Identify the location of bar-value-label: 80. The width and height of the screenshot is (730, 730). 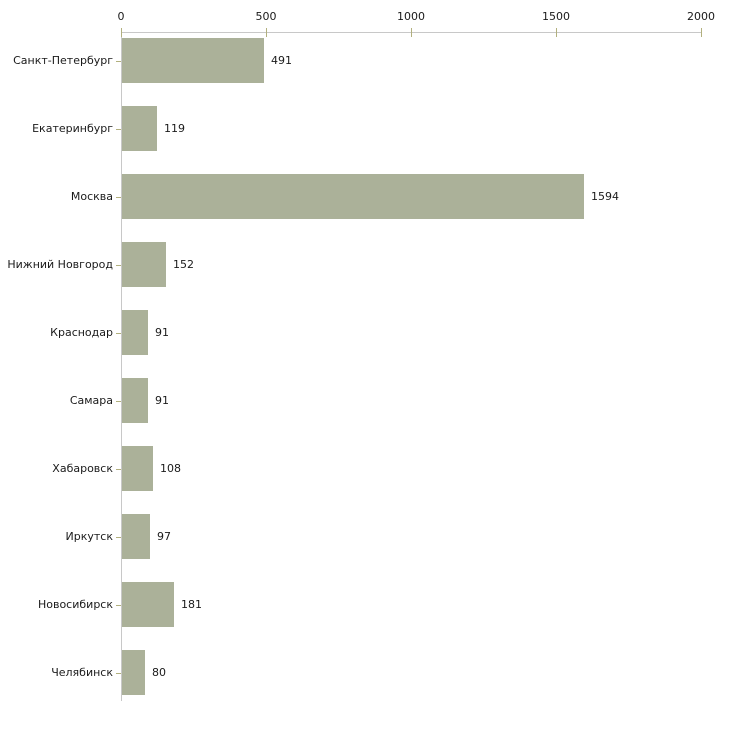
(159, 672).